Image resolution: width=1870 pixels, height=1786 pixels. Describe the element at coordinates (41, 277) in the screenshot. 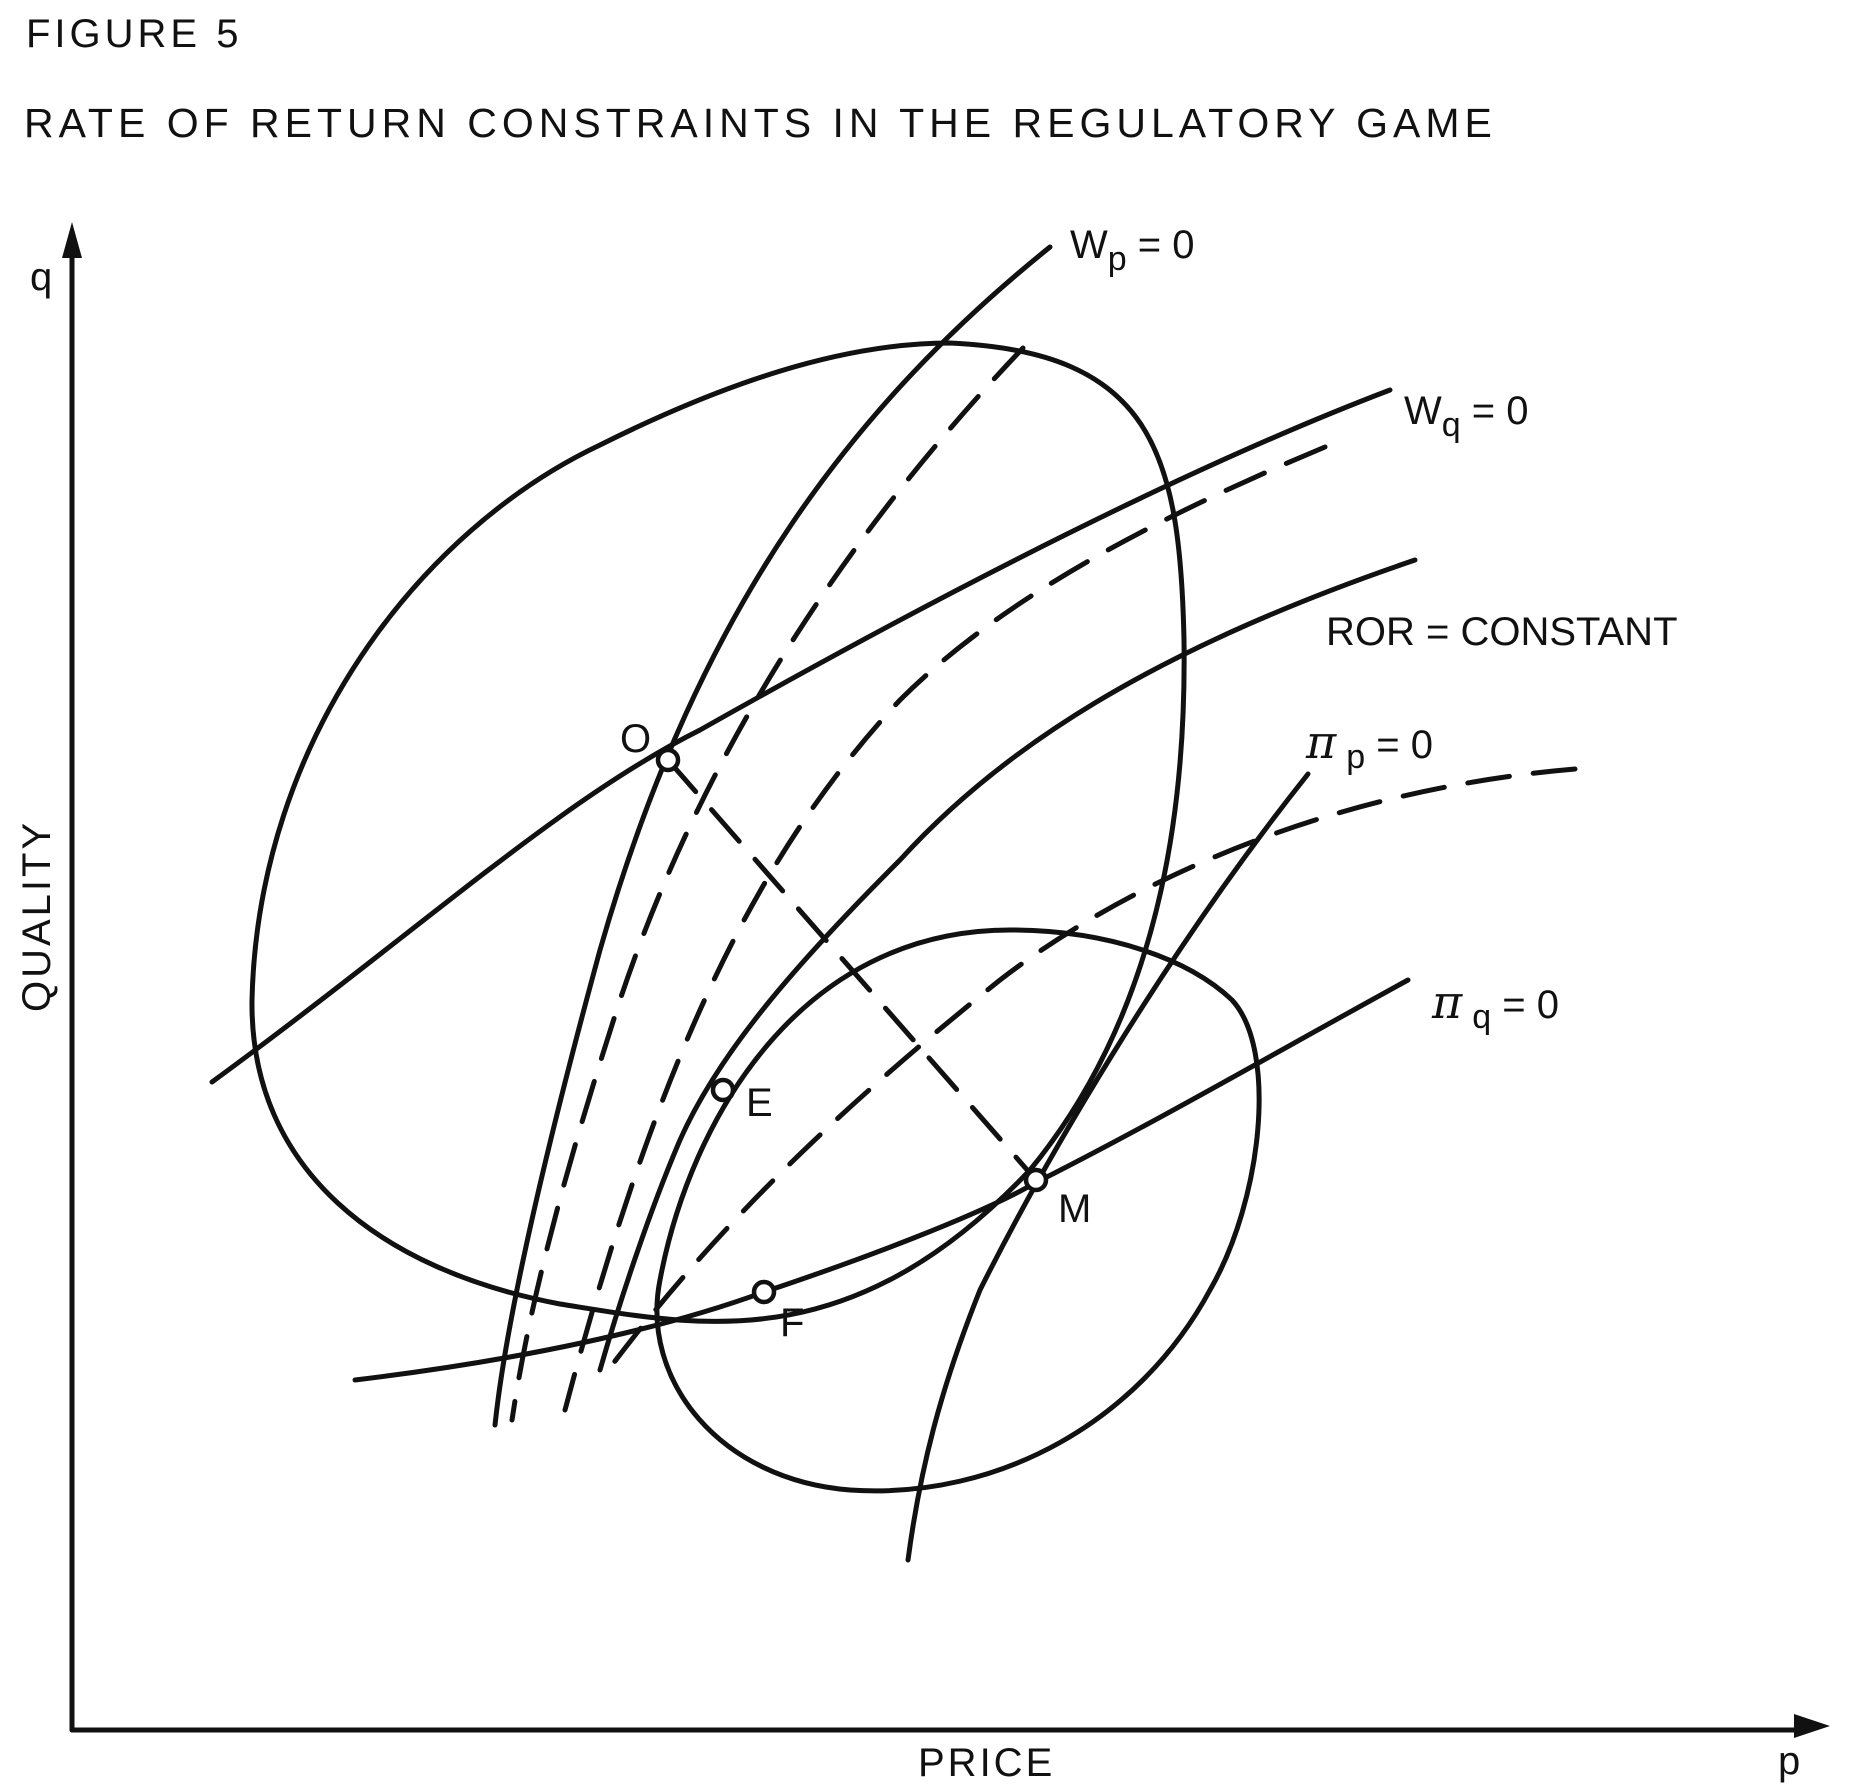

I see `y-axis-symbol: q` at that location.